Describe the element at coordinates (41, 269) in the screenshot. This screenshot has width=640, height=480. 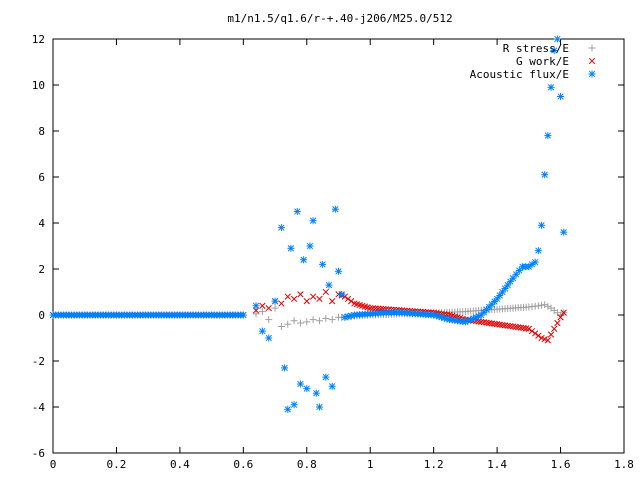
I see `y-tick-label: 2` at that location.